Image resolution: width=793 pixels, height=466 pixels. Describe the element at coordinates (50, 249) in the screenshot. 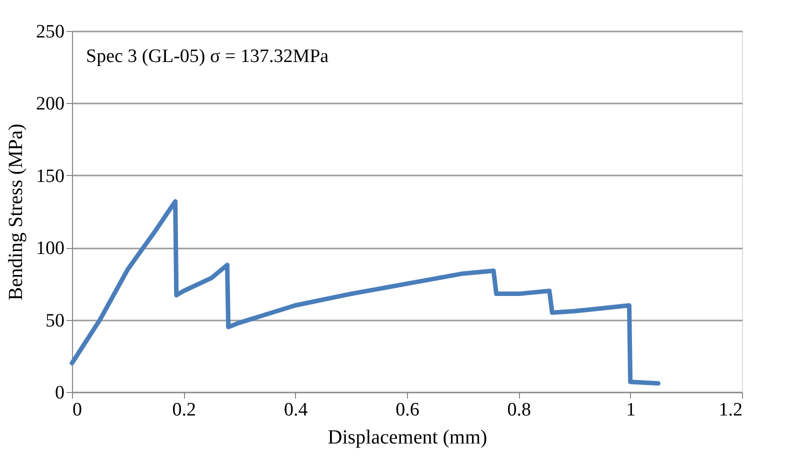

I see `y-tick-label: 100` at that location.